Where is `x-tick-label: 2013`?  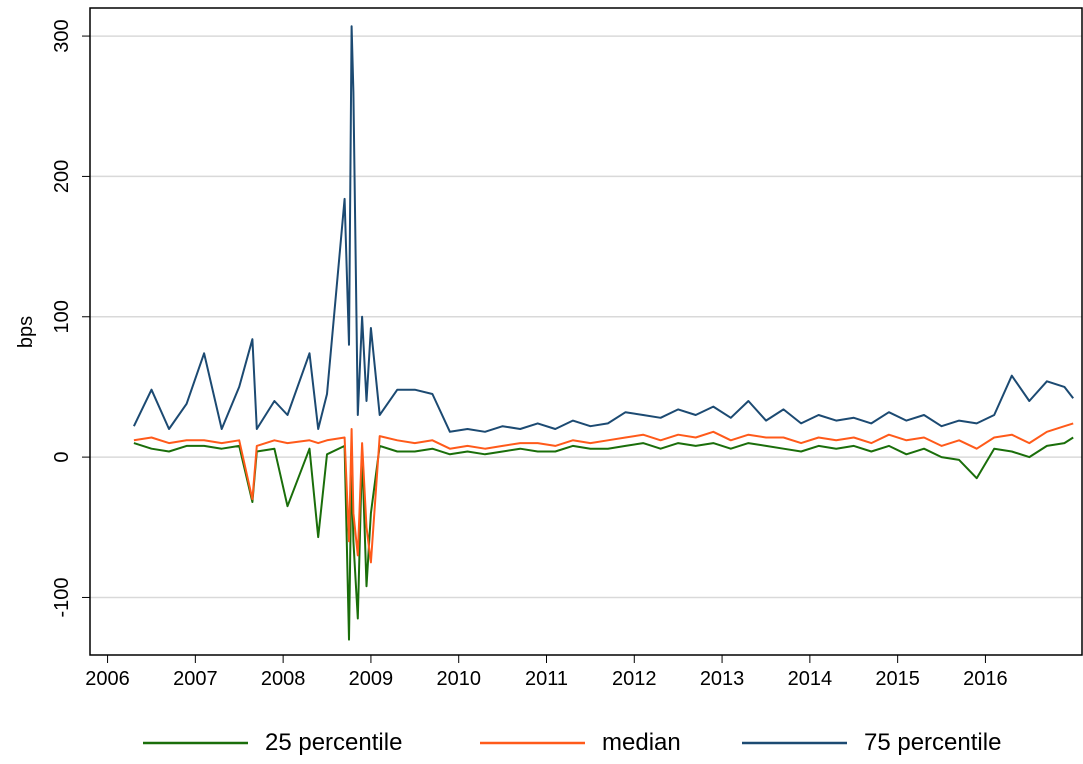 x-tick-label: 2013 is located at coordinates (722, 679).